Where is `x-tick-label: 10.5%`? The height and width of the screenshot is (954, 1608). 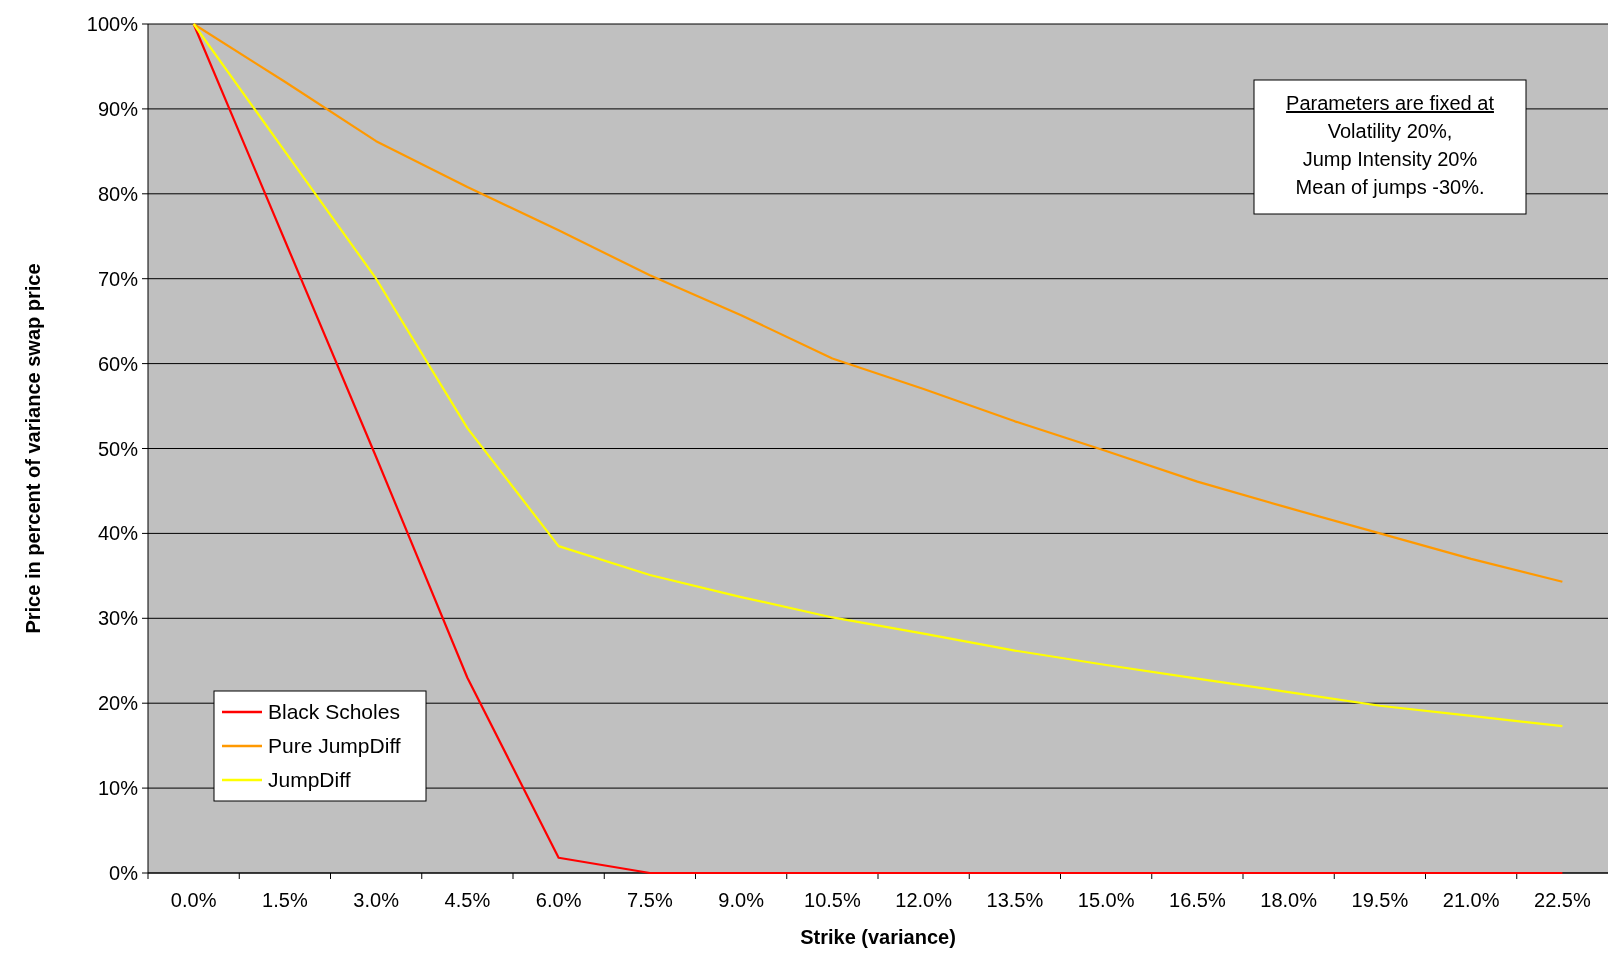
x-tick-label: 10.5% is located at coordinates (832, 900).